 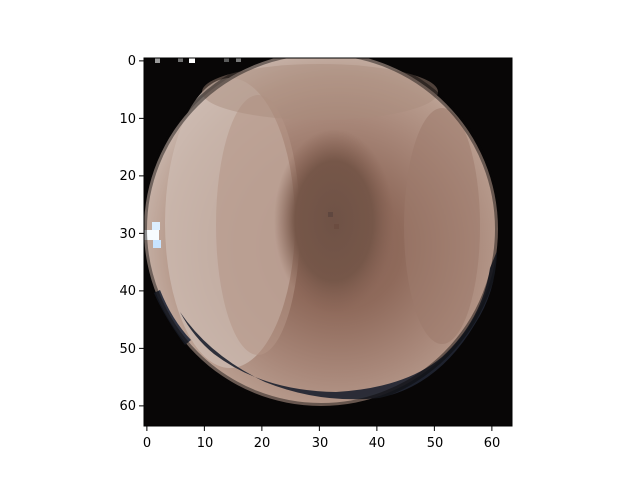 I want to click on x-tick-label: 10, so click(x=205, y=443).